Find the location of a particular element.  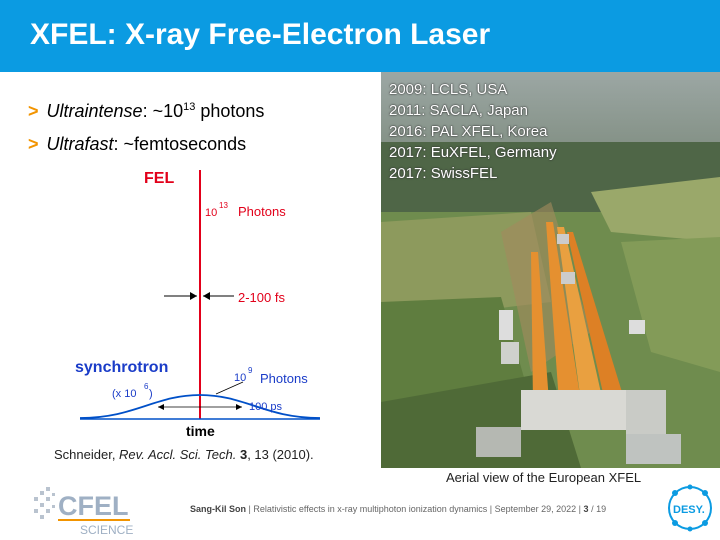

facility-sacla: 2011: SACLA, Japan is located at coordinates (458, 110).